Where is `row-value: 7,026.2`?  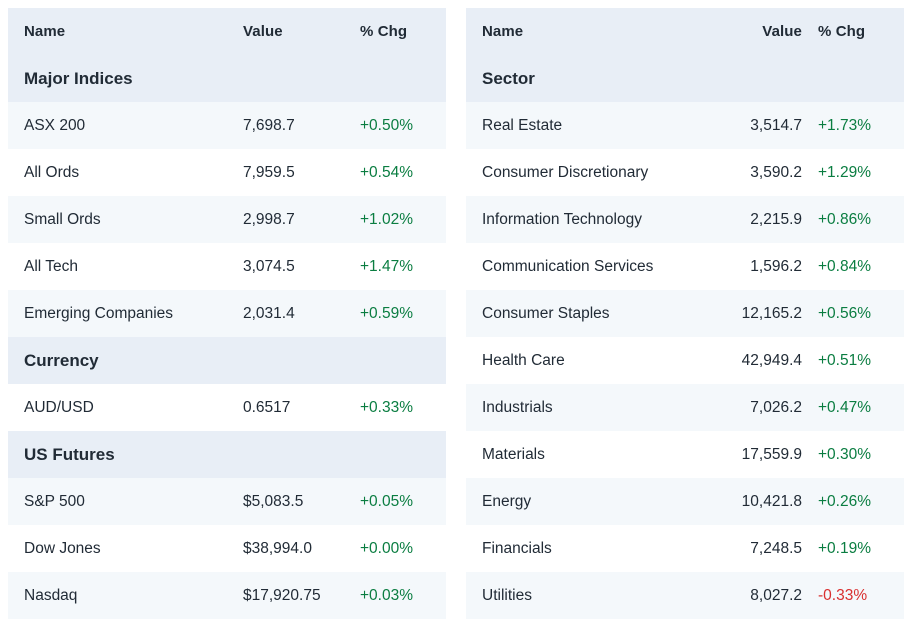
row-value: 7,026.2 is located at coordinates (776, 407).